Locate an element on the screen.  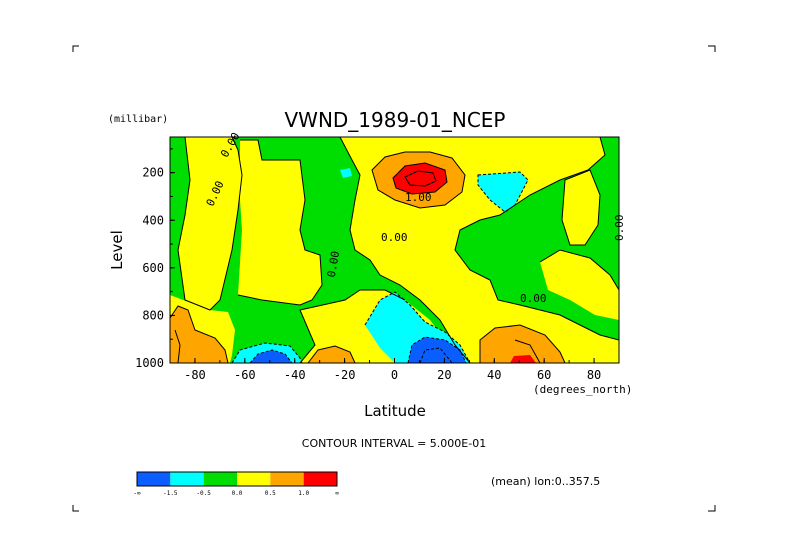
y-tick-label: 200 is located at coordinates (153, 173).